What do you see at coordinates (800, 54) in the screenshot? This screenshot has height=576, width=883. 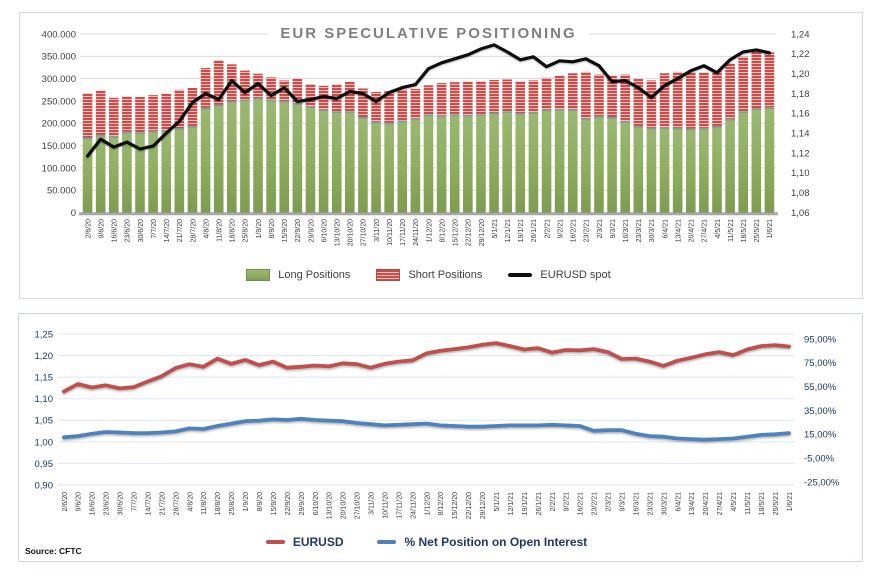 I see `svg-text: 1,22` at bounding box center [800, 54].